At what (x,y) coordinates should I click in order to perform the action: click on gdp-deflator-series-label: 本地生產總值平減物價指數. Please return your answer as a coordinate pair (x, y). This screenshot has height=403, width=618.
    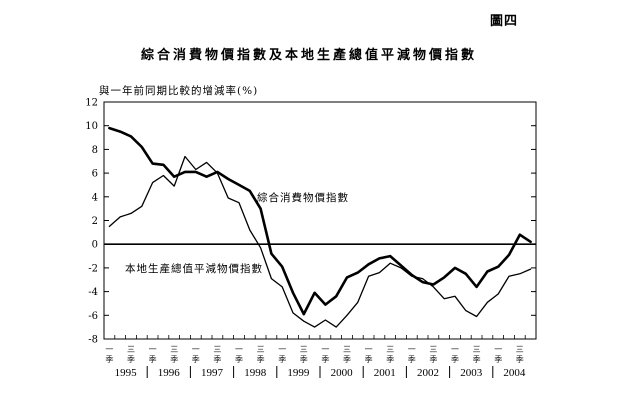
    Looking at the image, I should click on (194, 268).